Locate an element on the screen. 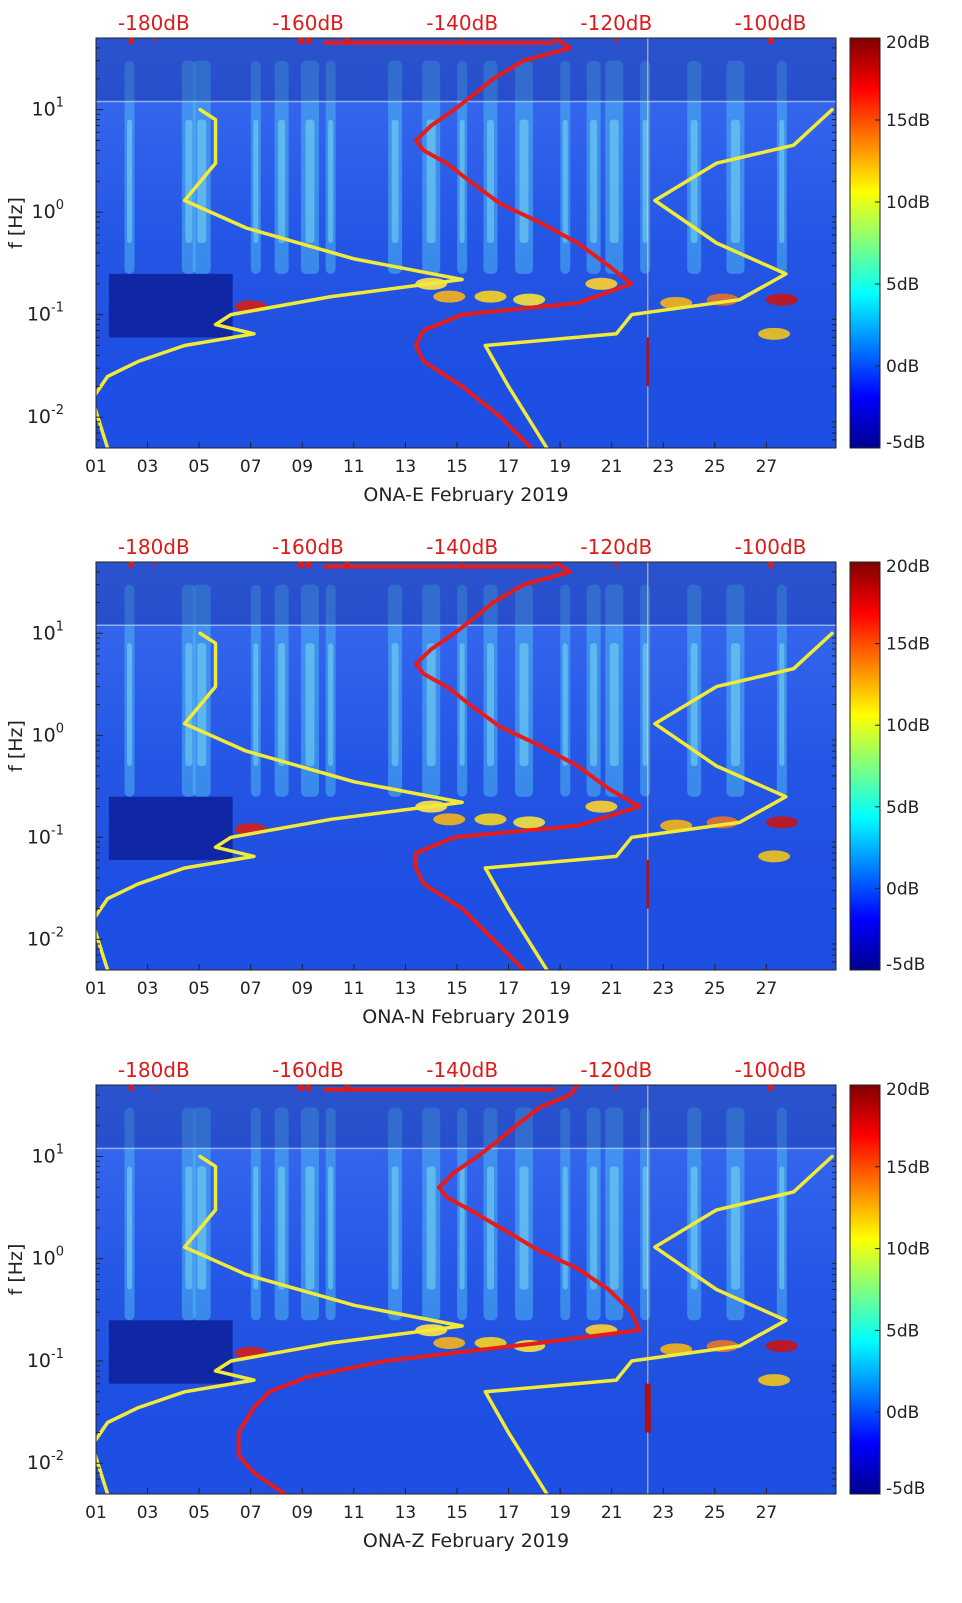 This screenshot has height=1603, width=962. colorbar-tick-label: -5dB is located at coordinates (905, 443).